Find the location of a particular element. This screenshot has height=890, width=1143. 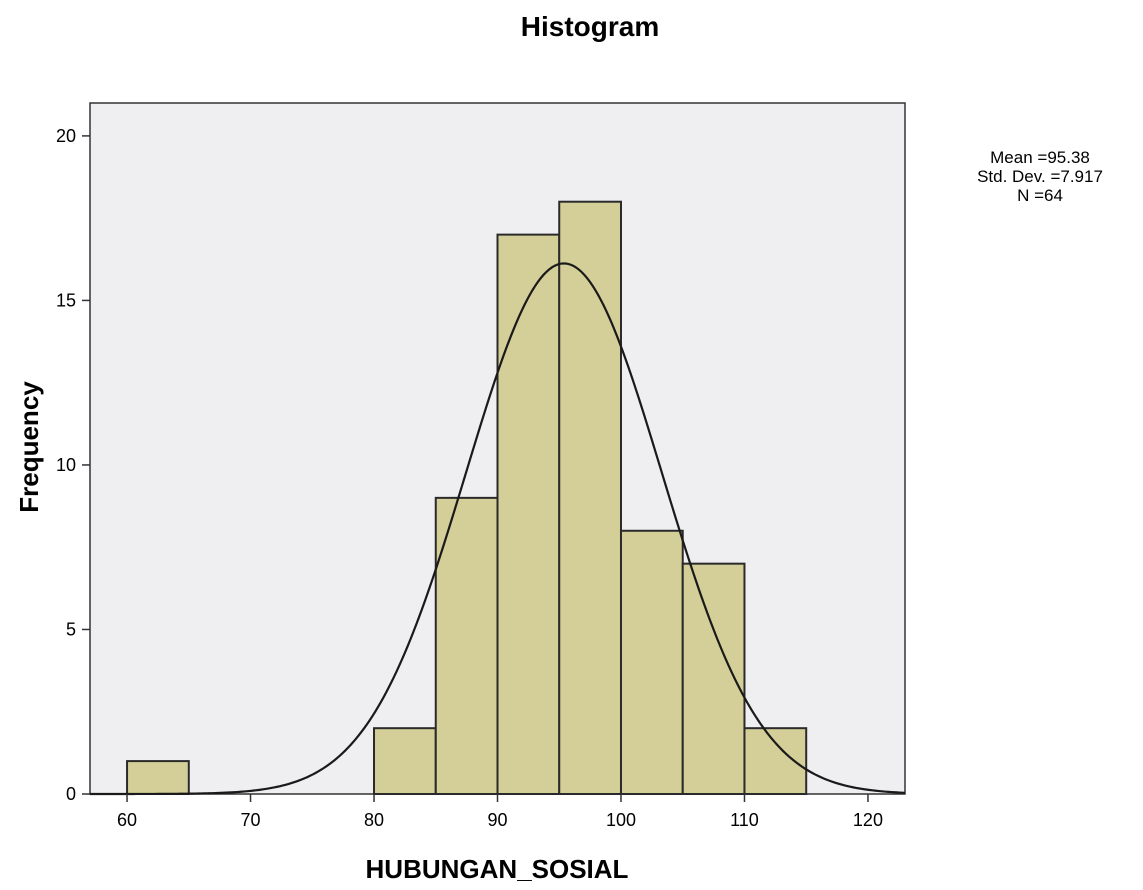

x-axis: 60 70 80 90 100 110 120 is located at coordinates (500, 812).